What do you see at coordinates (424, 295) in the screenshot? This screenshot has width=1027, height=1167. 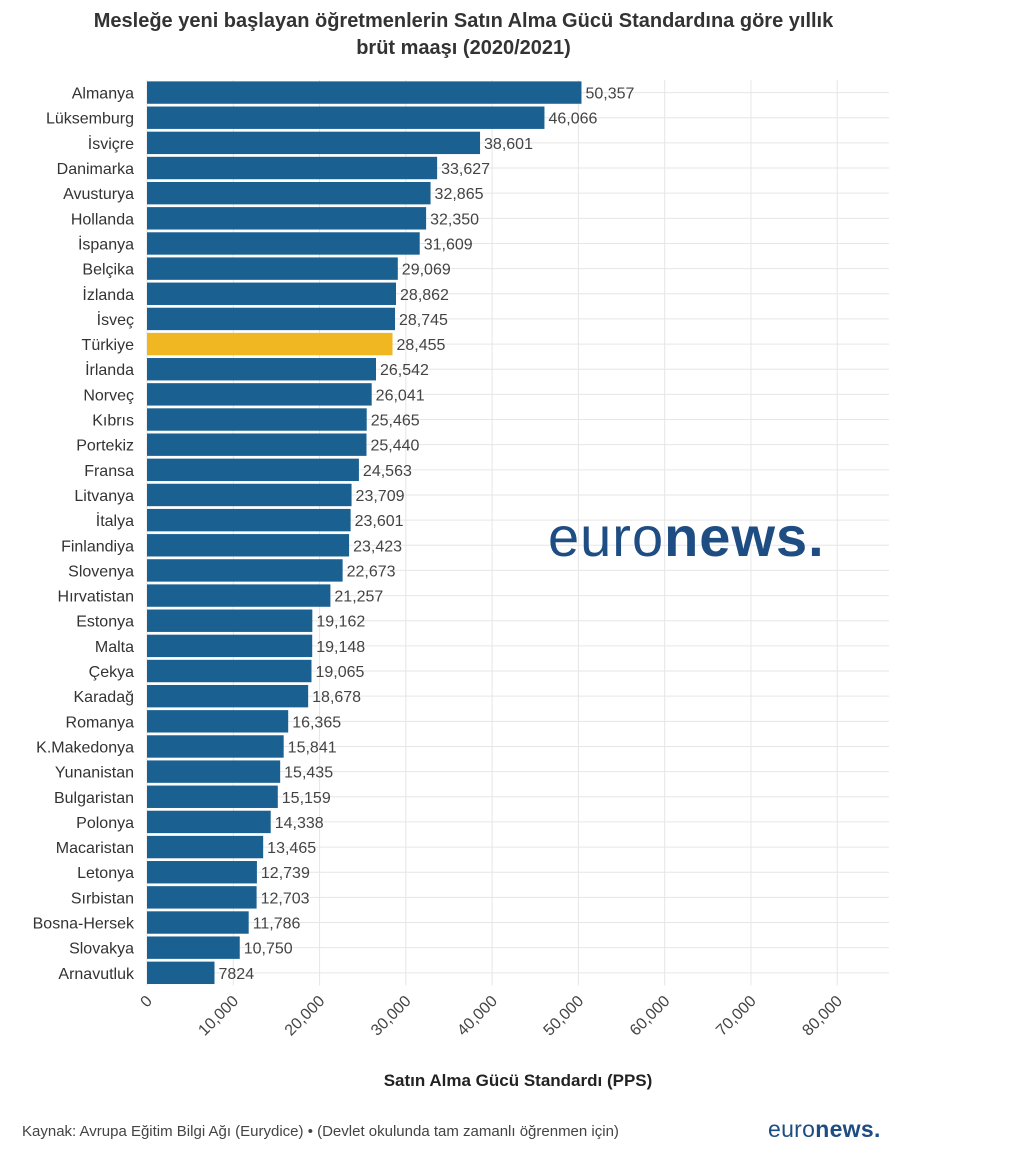 I see `value-label: 28,862` at bounding box center [424, 295].